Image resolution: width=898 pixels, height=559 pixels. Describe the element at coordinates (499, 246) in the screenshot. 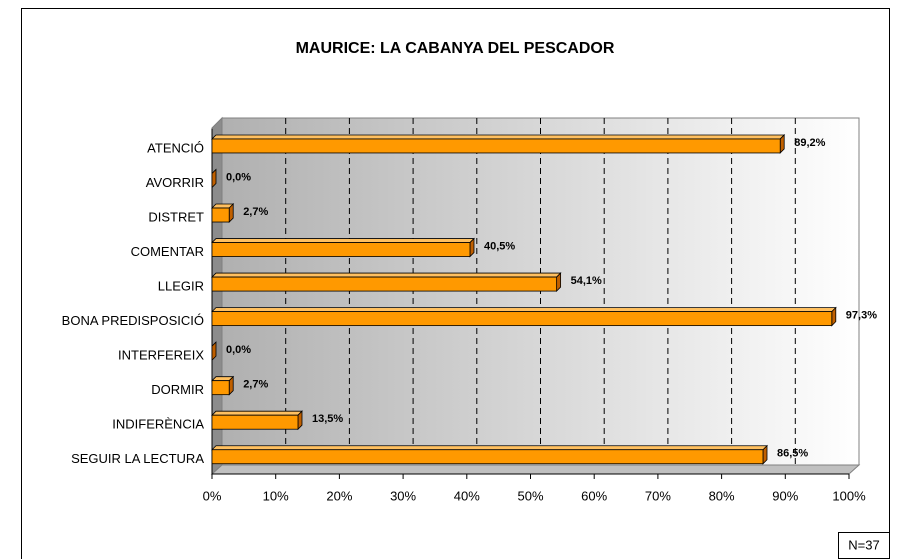

I see `value-label: 40,5%` at that location.